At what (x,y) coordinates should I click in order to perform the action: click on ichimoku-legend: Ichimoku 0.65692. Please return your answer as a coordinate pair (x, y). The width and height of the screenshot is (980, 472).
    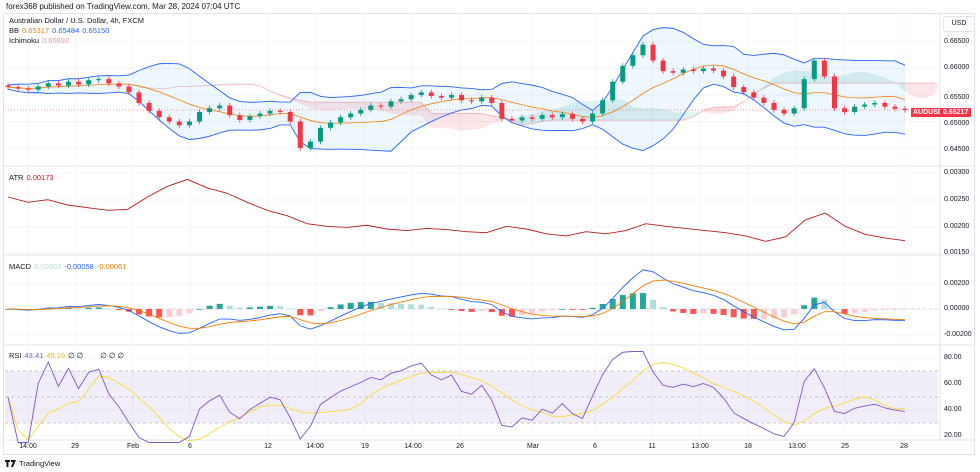
    Looking at the image, I should click on (76, 41).